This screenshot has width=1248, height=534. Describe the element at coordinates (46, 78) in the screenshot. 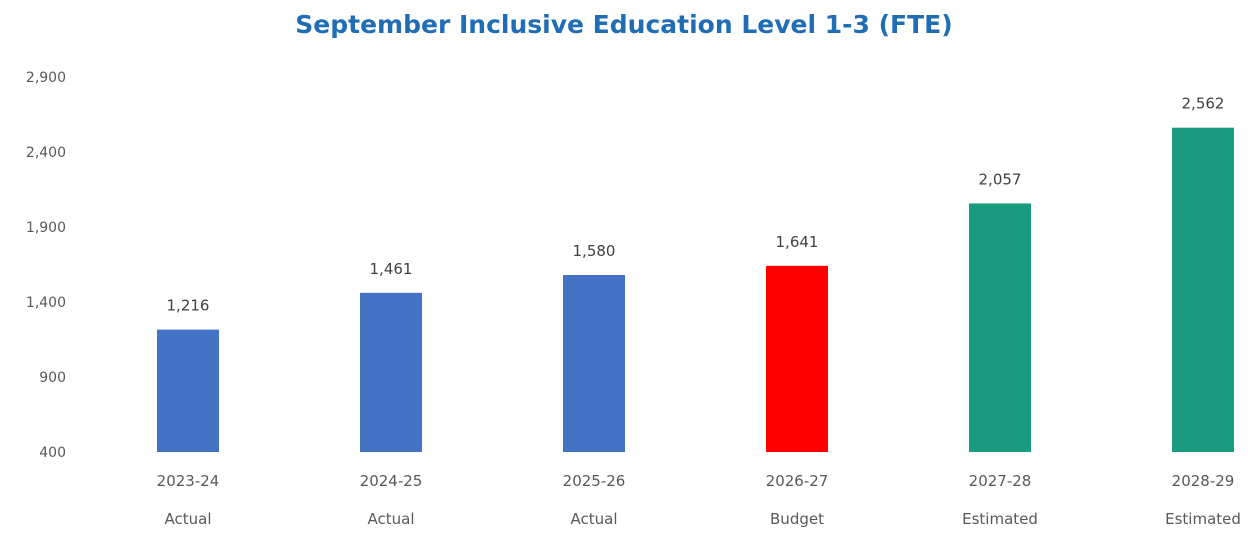

I see `y-tick-label: 2,900` at that location.